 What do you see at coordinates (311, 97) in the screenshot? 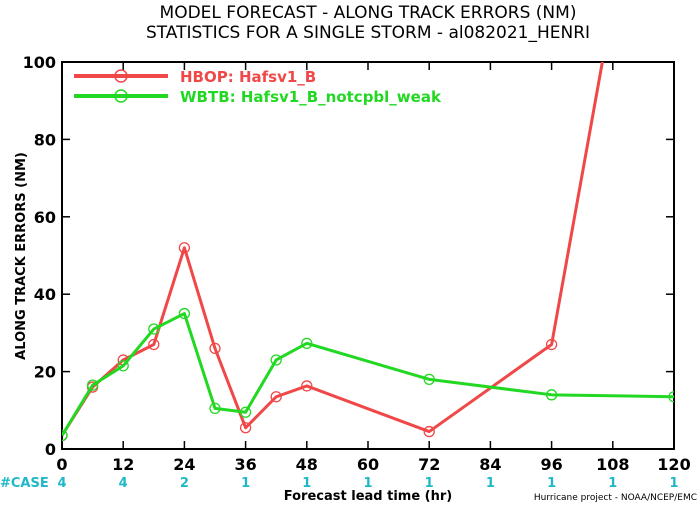
I see `legend-label: WBTB: Hafsv1_B_notcpbl_weak` at bounding box center [311, 97].